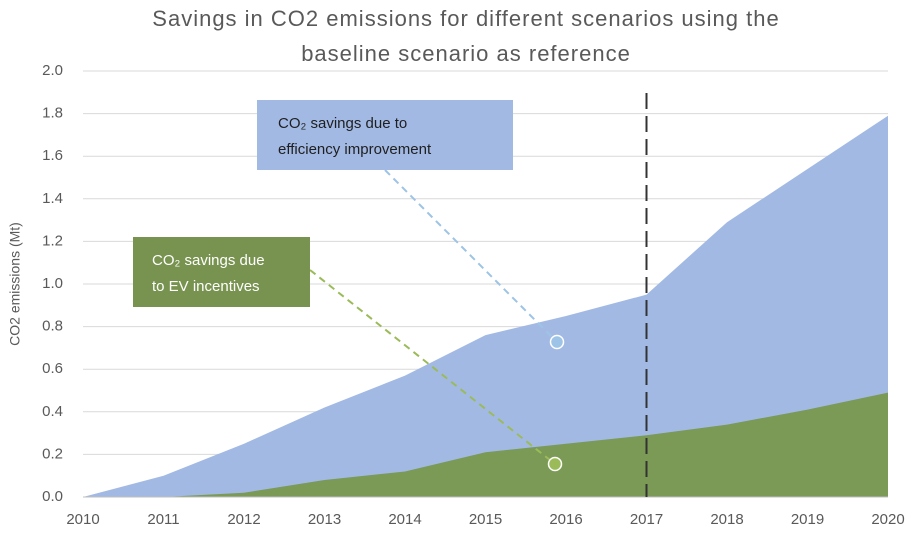 The image size is (913, 536). I want to click on y-tick-label: 0.6, so click(52, 368).